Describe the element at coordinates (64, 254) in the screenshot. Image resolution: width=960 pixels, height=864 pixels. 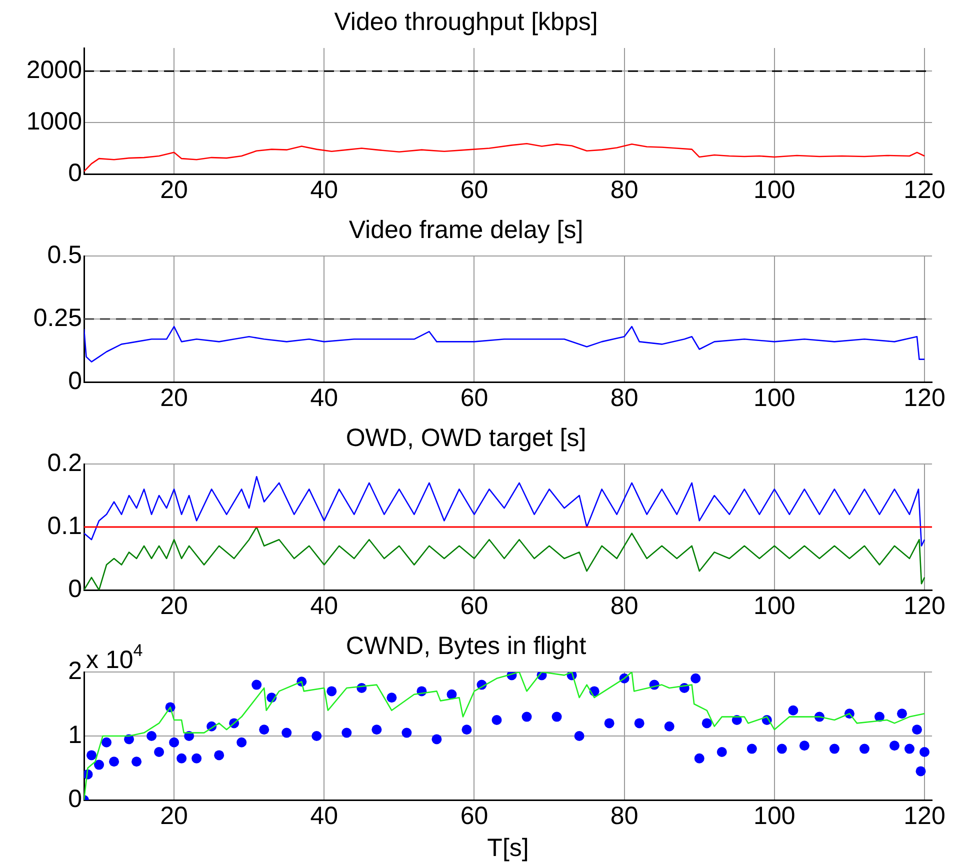
I see `y-tick-label: 0.5` at that location.